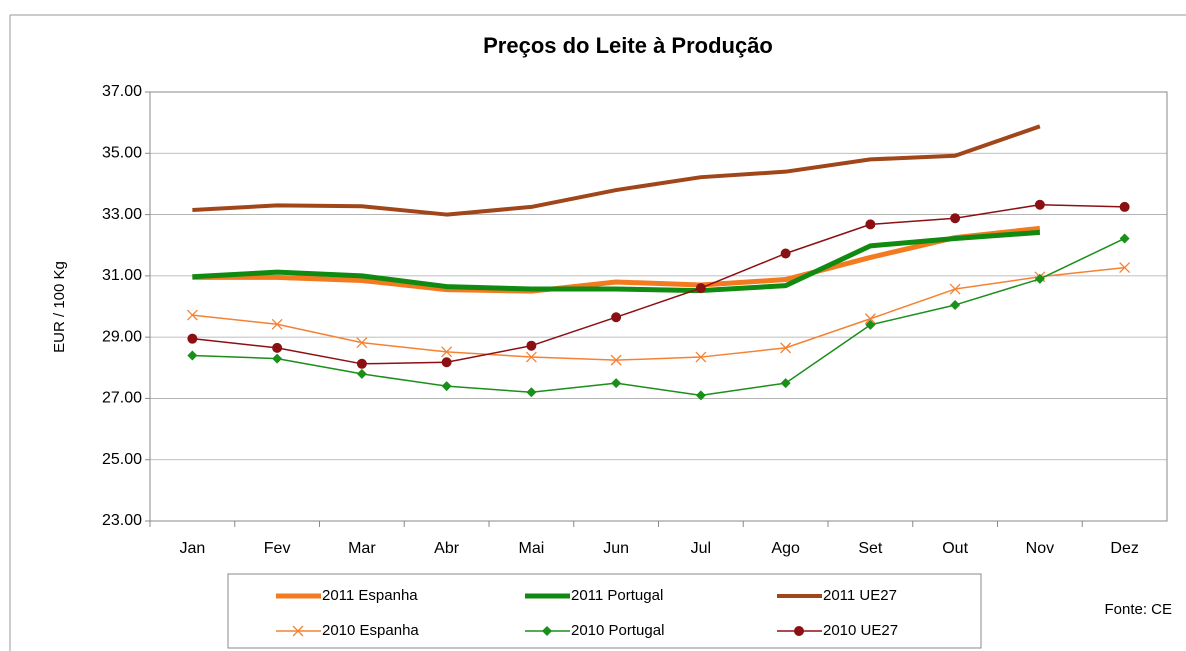  What do you see at coordinates (1040, 548) in the screenshot?
I see `x-tick-label: Nov` at bounding box center [1040, 548].